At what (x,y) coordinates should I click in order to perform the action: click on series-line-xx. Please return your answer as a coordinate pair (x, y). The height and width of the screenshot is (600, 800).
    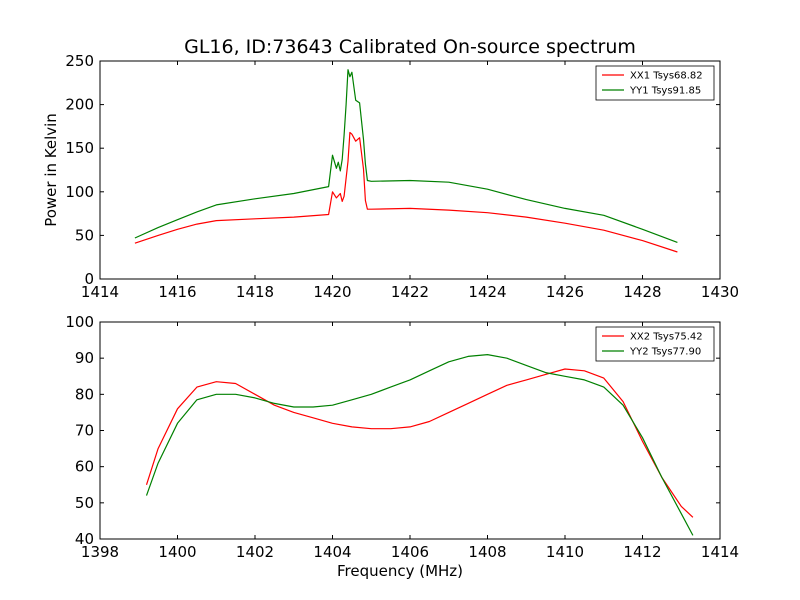
    Looking at the image, I should click on (406, 192).